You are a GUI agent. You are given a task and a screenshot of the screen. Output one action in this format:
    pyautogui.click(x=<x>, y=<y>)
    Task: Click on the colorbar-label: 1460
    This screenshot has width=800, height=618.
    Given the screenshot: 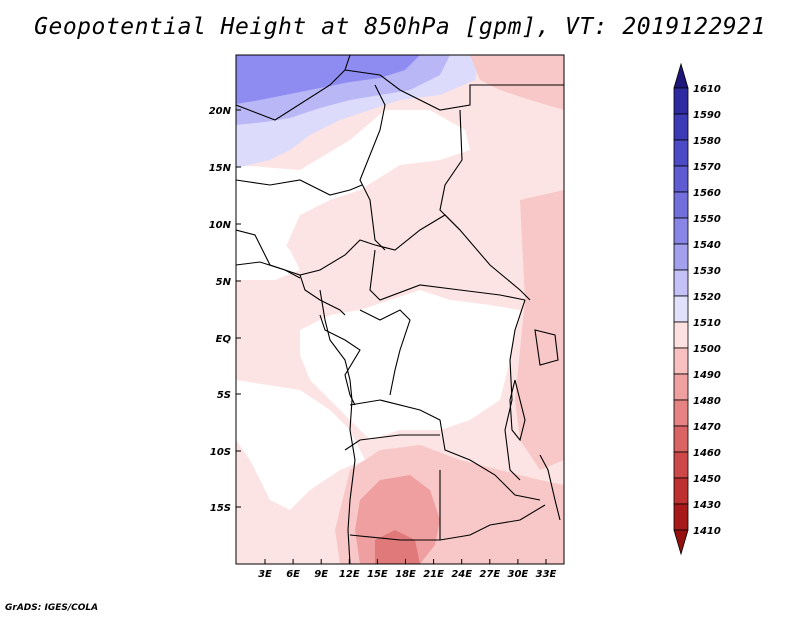 What is the action you would take?
    pyautogui.click(x=707, y=453)
    